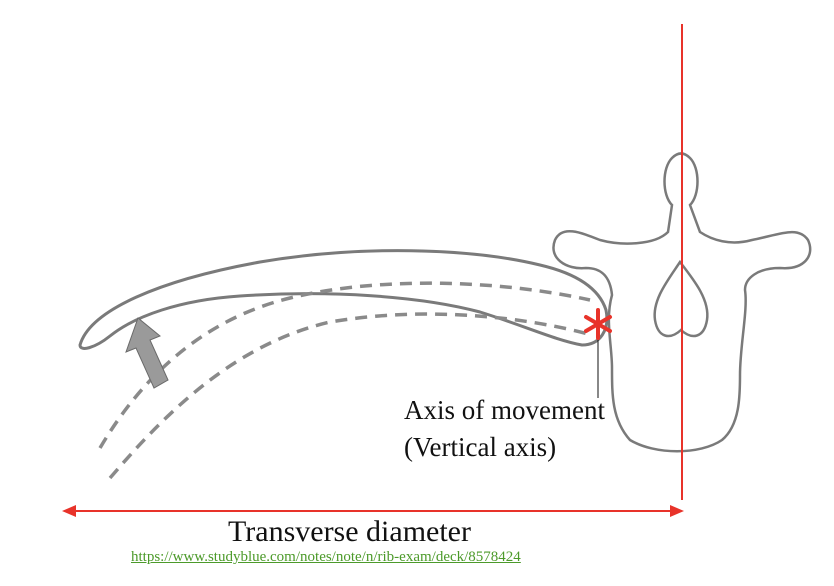 This screenshot has height=586, width=834. Describe the element at coordinates (681, 298) in the screenshot. I see `vertebral-foramen` at that location.